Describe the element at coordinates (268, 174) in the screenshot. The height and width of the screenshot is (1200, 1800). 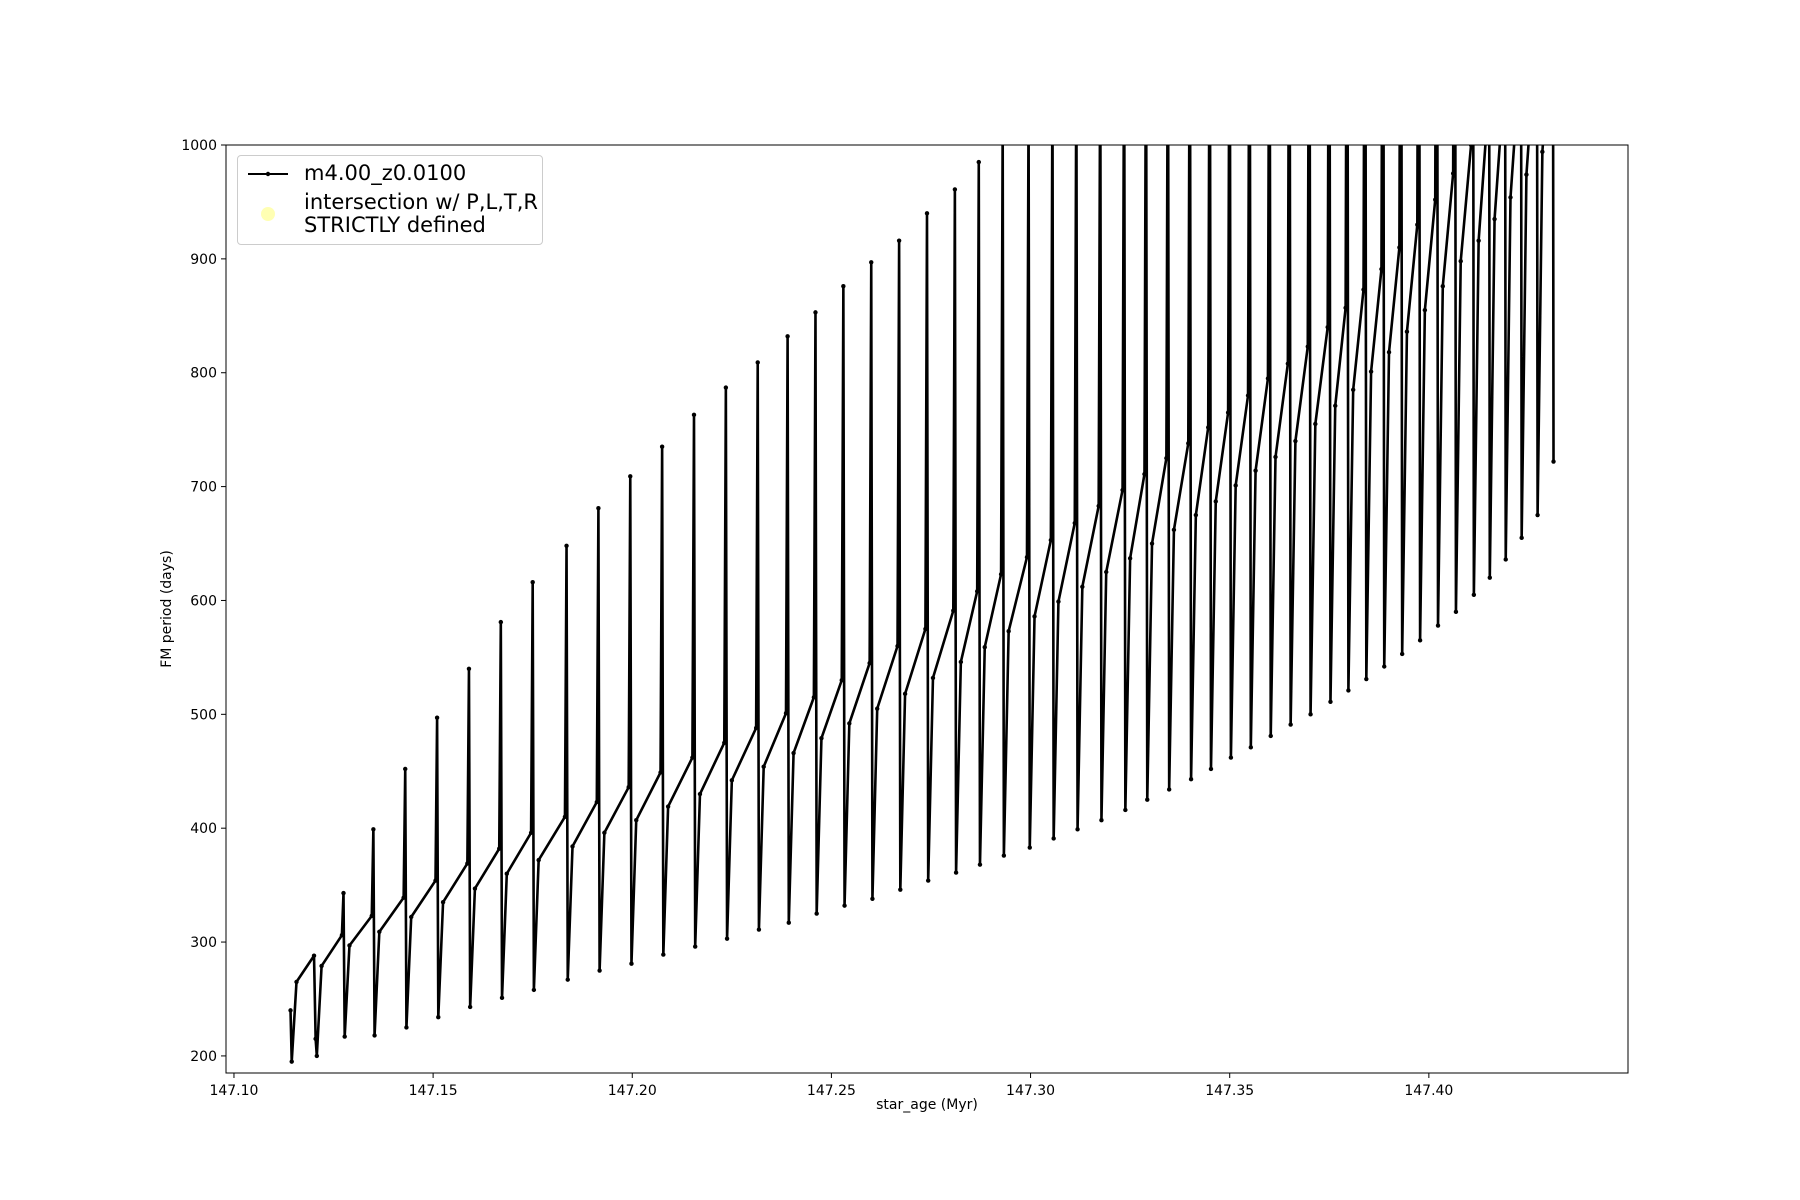
I see `legend-marker` at that location.